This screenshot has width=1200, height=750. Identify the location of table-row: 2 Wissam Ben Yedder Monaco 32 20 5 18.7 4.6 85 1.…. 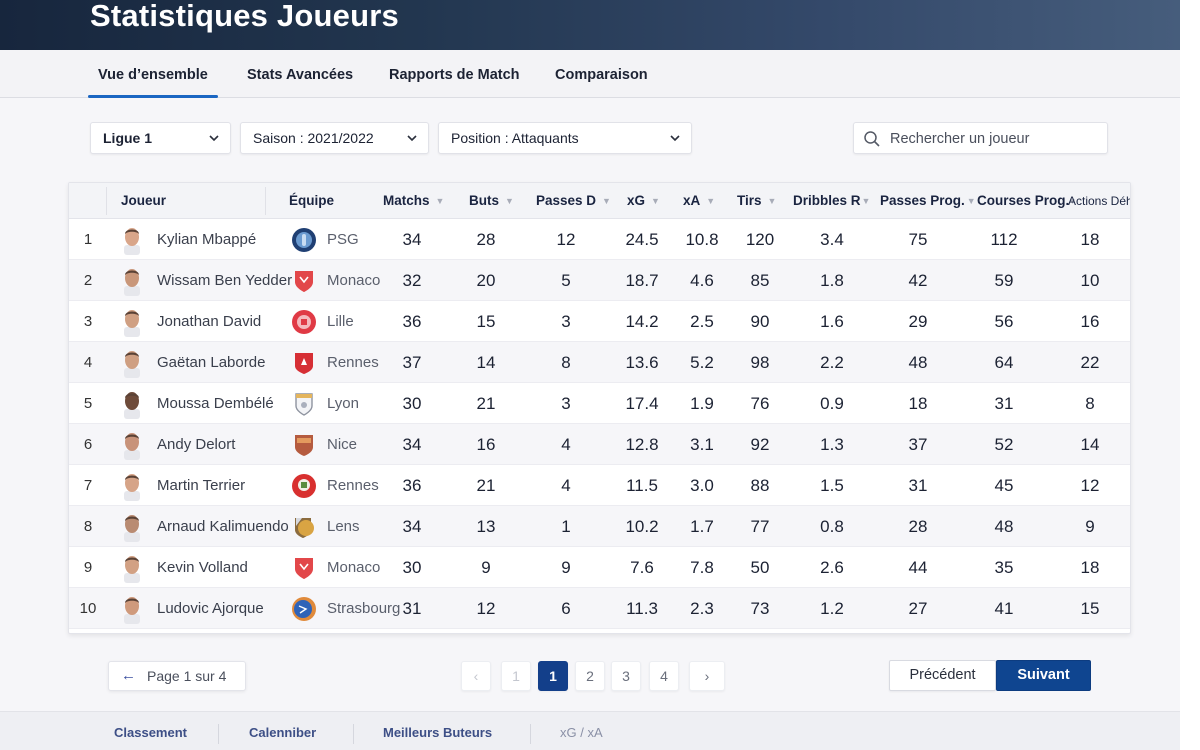
(599, 280).